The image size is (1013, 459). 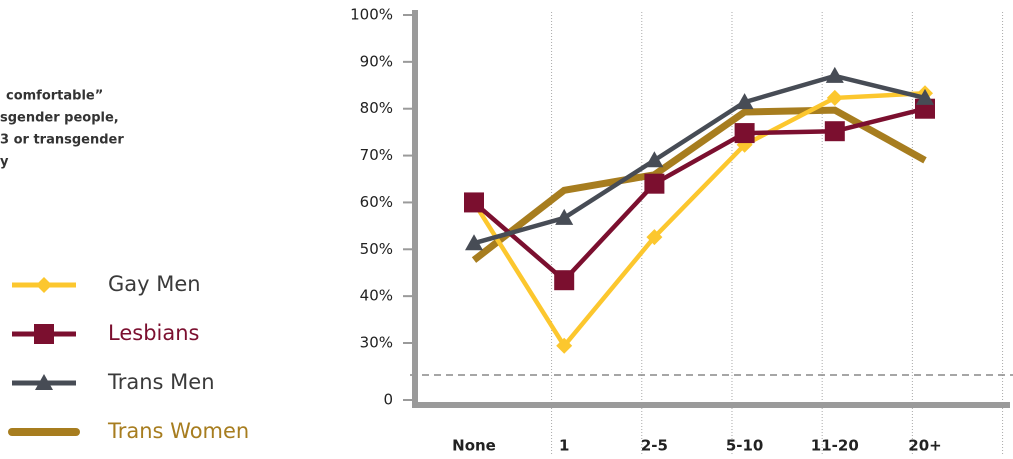 What do you see at coordinates (376, 296) in the screenshot?
I see `y-tick-label: 40%` at bounding box center [376, 296].